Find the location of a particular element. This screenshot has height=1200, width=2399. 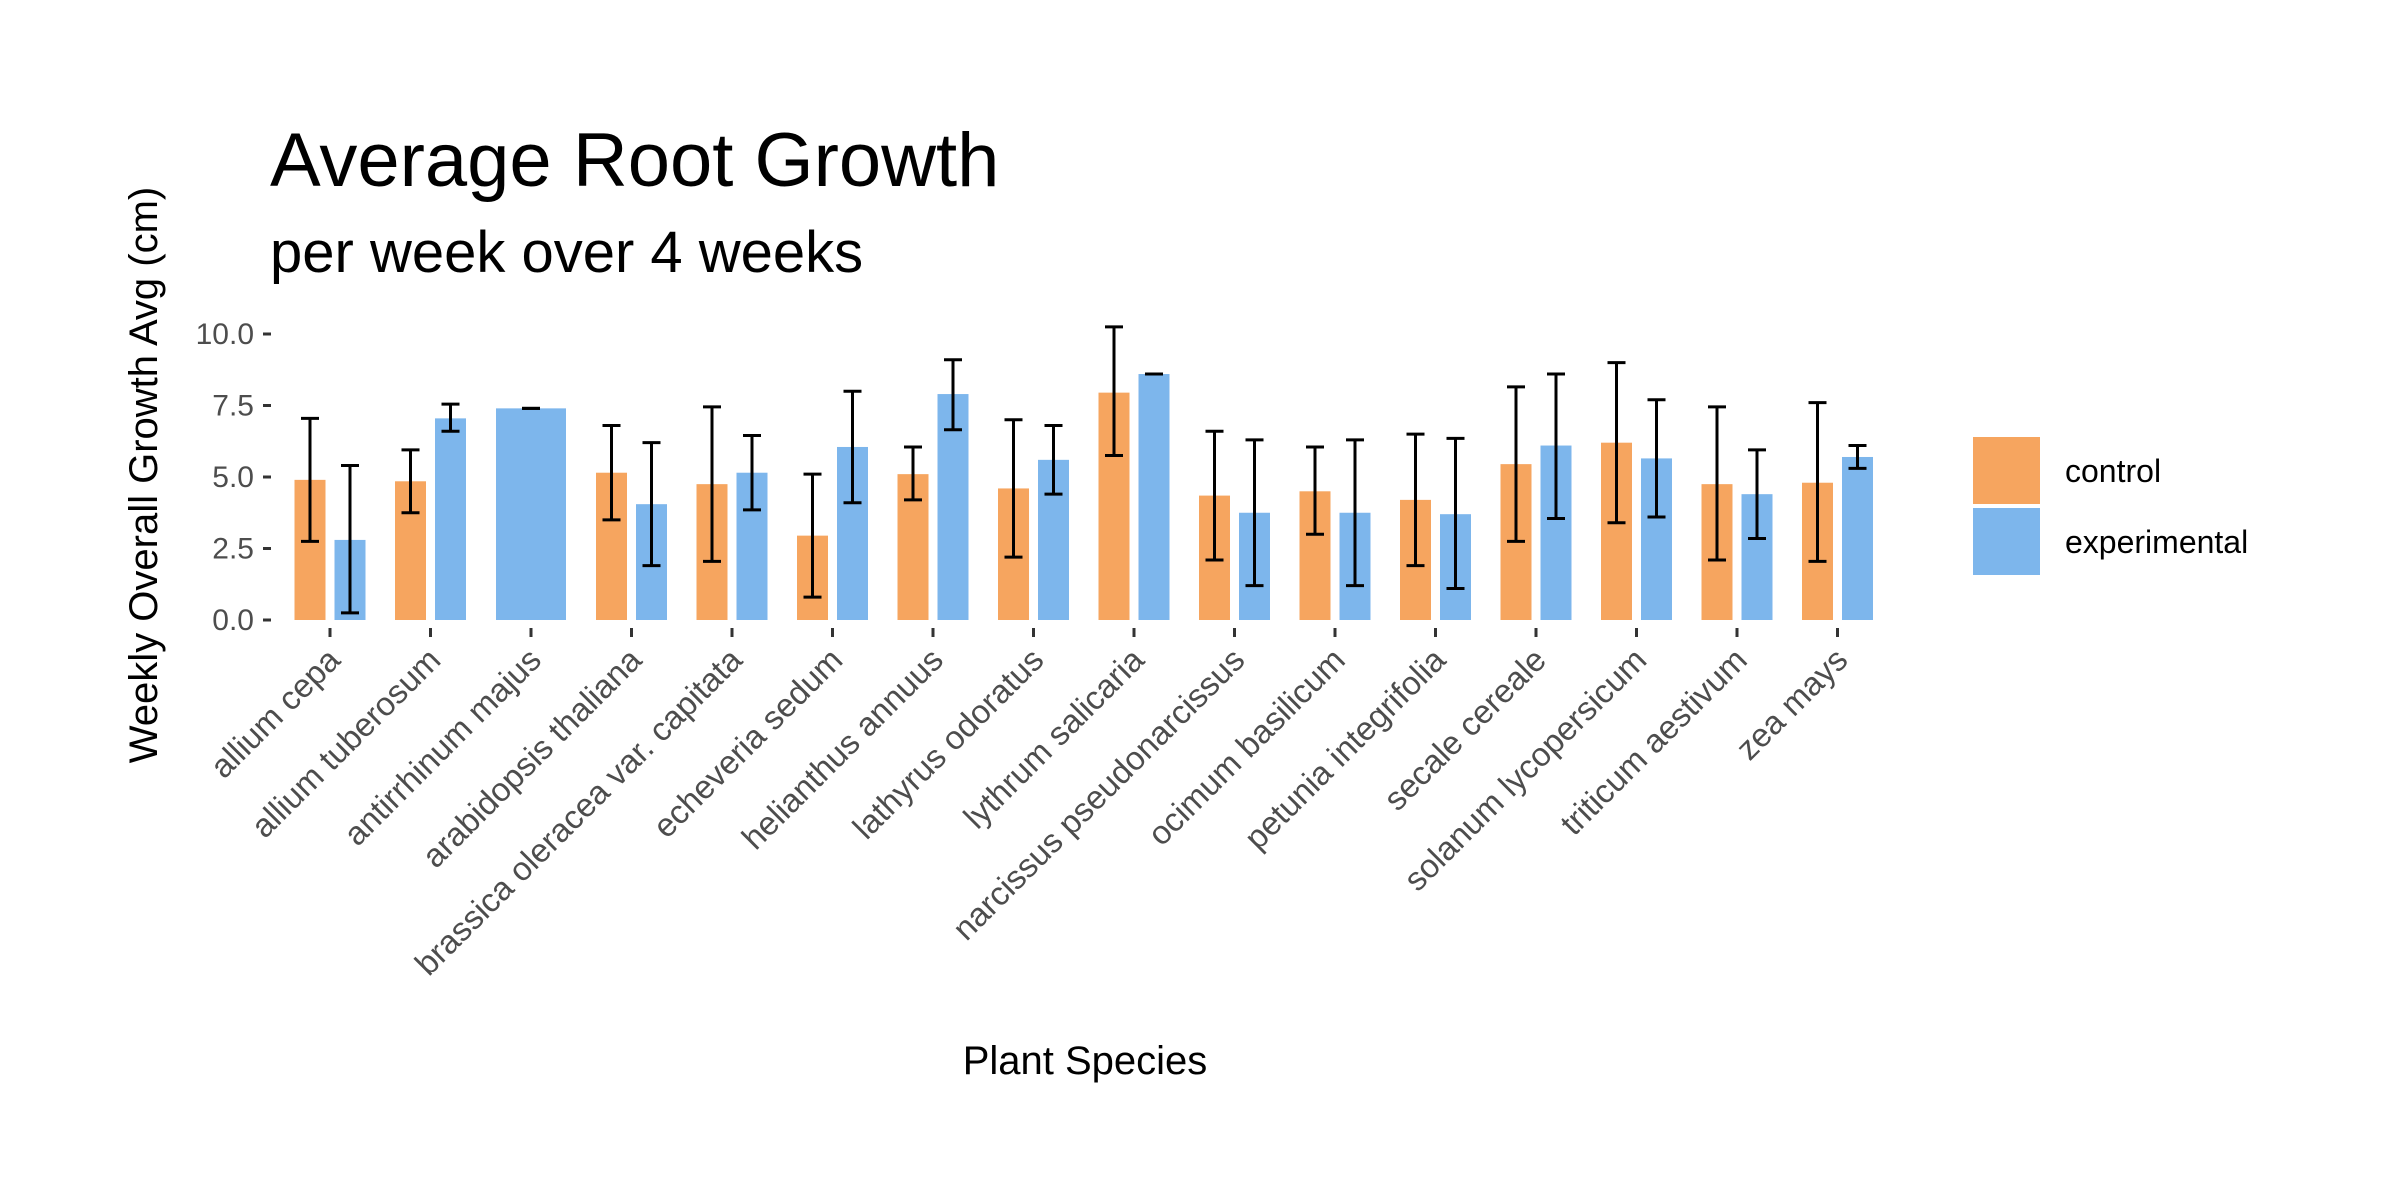

y-tick-label: 5.0 is located at coordinates (233, 477).